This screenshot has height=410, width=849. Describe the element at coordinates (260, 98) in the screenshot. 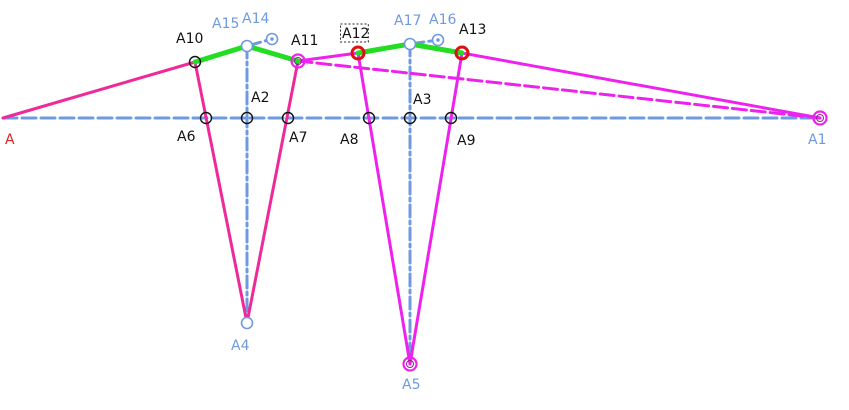

I see `label-a2: A2` at that location.